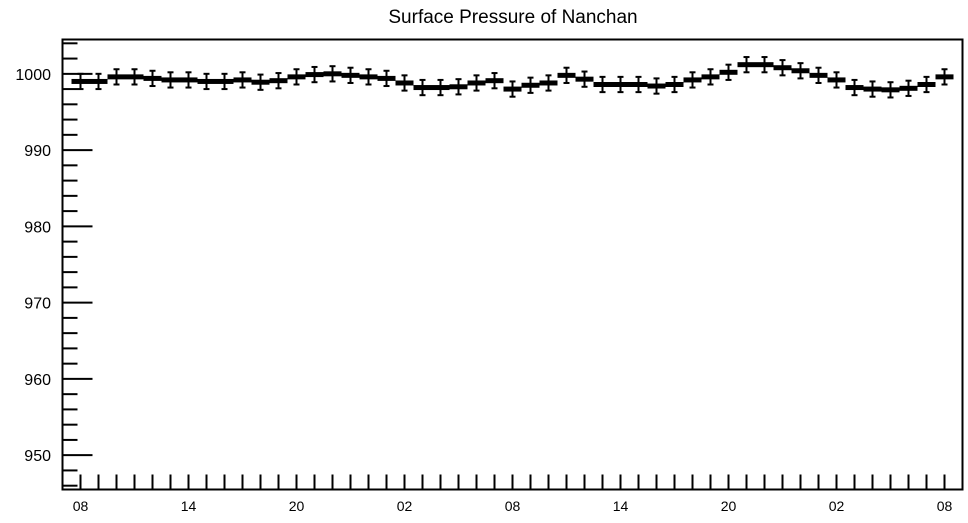 The image size is (968, 523). What do you see at coordinates (37, 380) in the screenshot?
I see `y-tick-label: 960` at bounding box center [37, 380].